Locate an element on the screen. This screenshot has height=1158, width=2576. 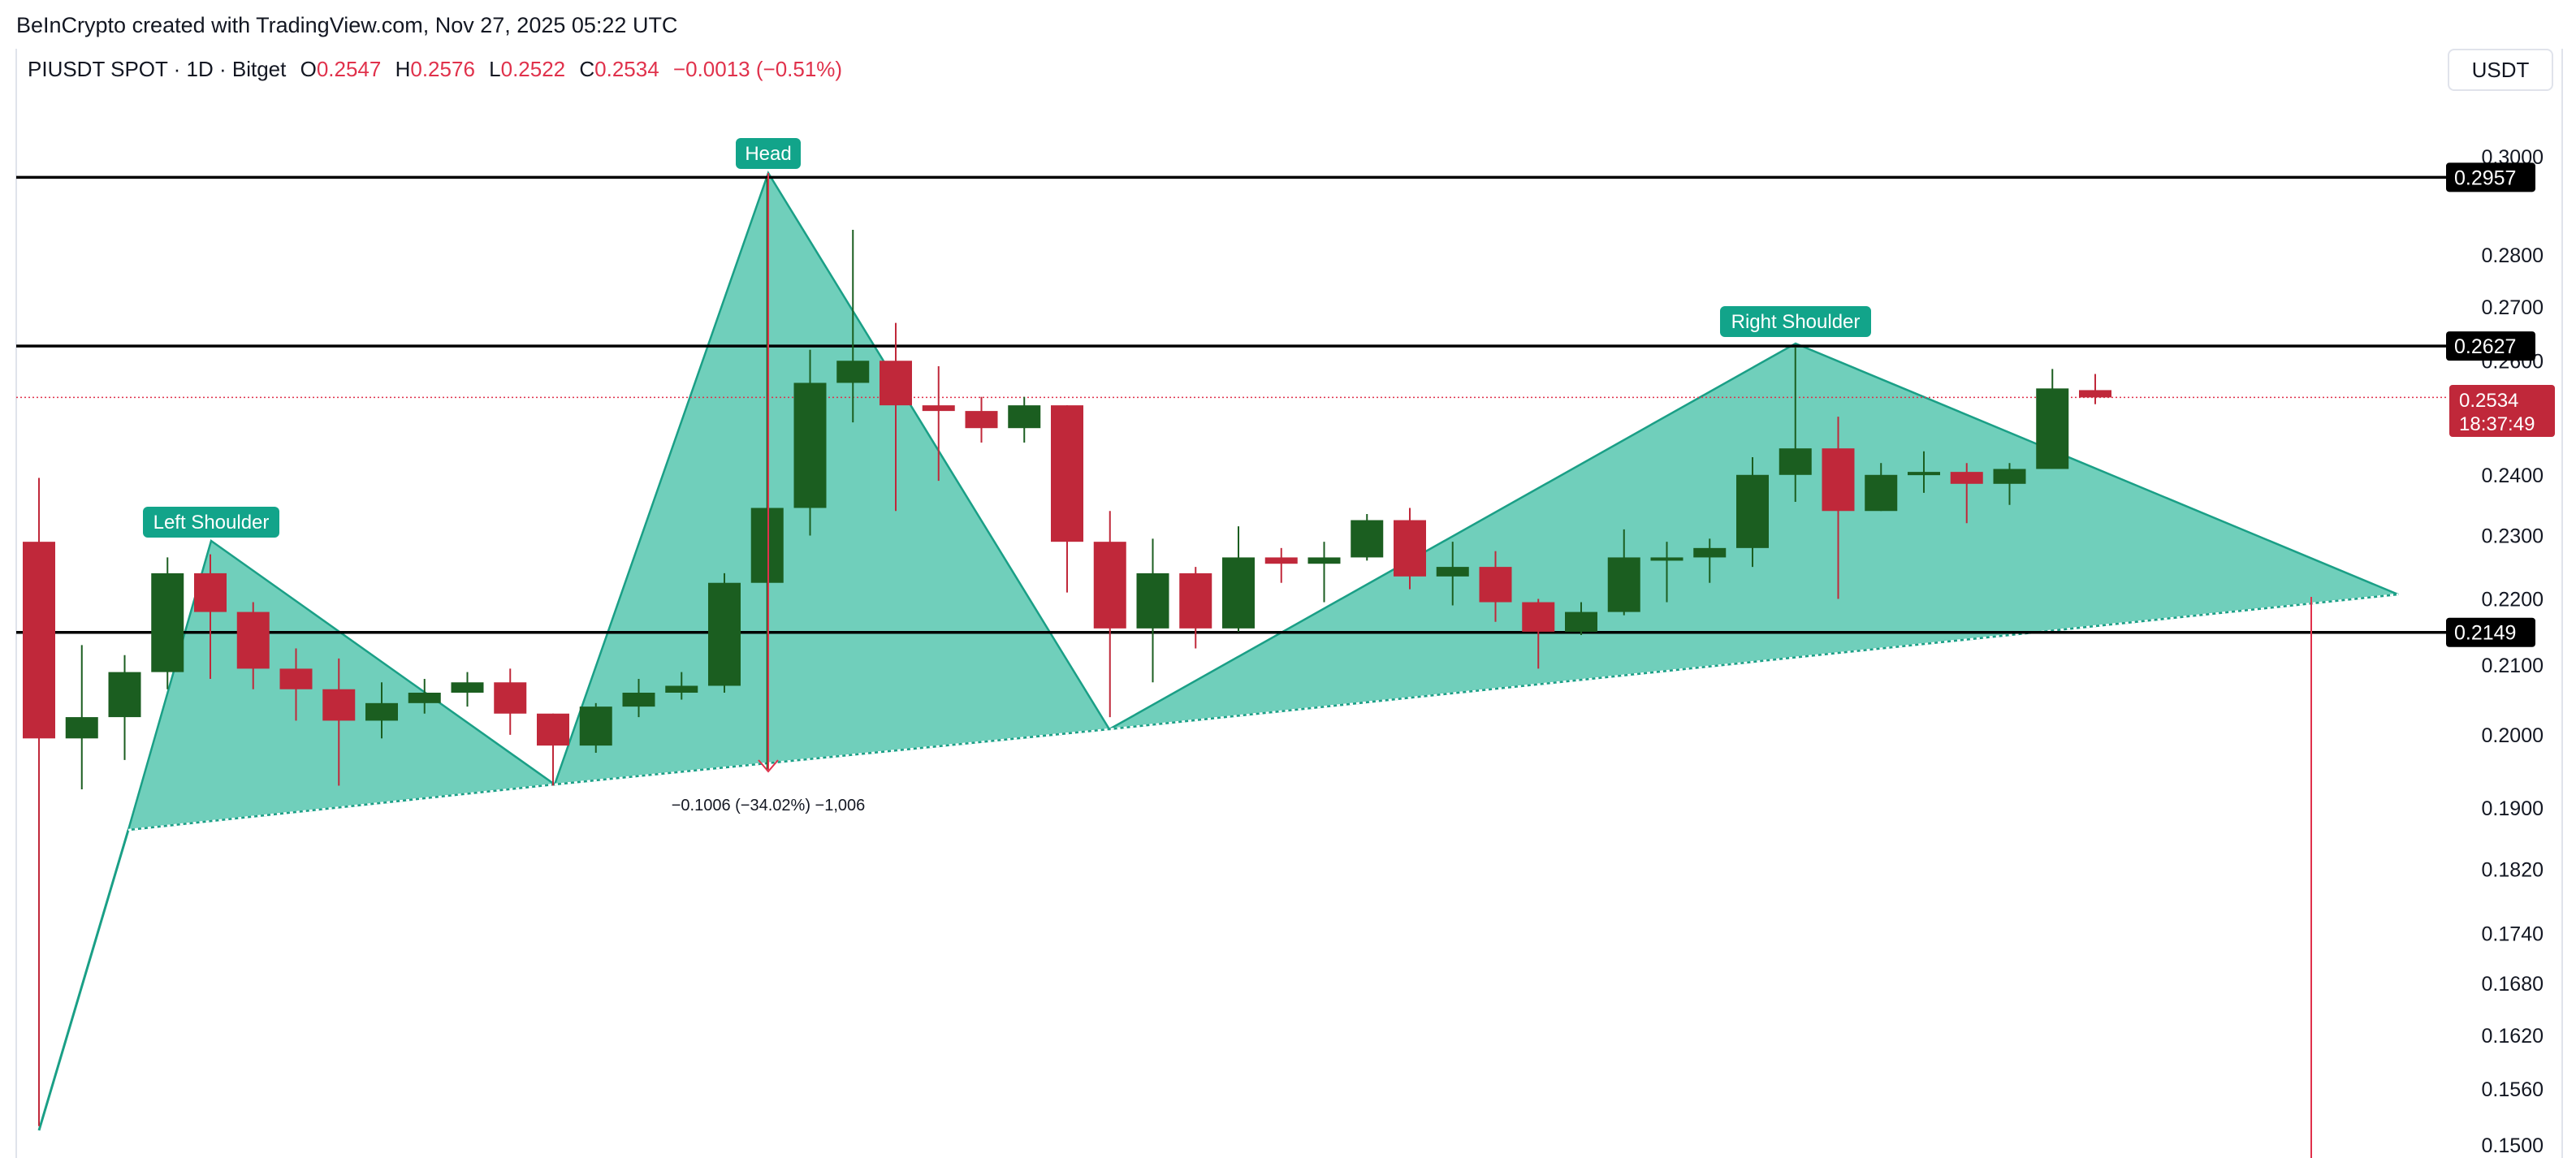
open-value: 0.2547 is located at coordinates (349, 69).